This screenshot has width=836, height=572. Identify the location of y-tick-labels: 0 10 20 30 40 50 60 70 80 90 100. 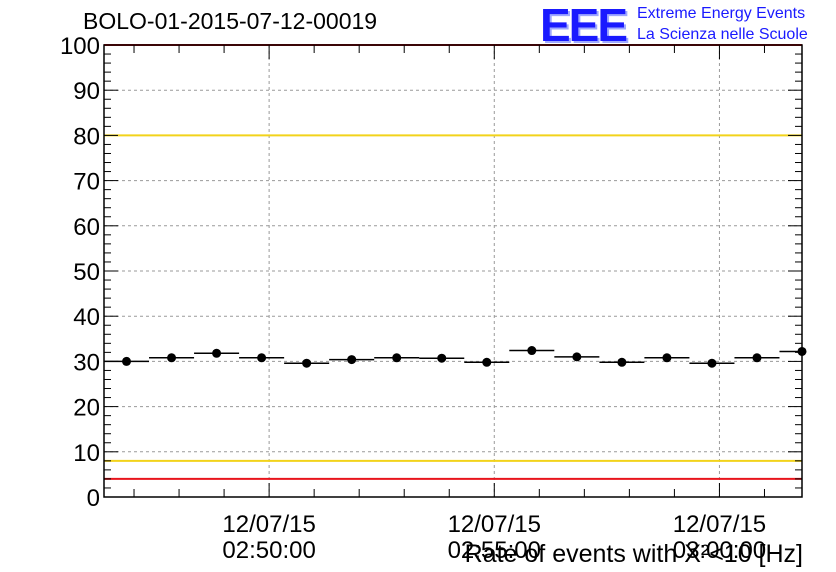
(80, 272).